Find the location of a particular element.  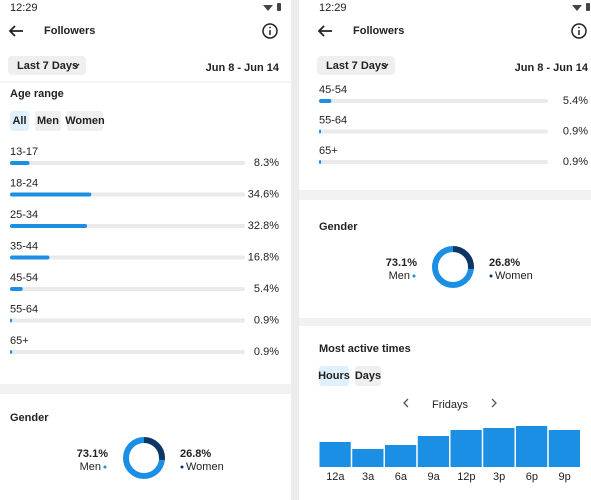

tab-label: Men is located at coordinates (48, 121).